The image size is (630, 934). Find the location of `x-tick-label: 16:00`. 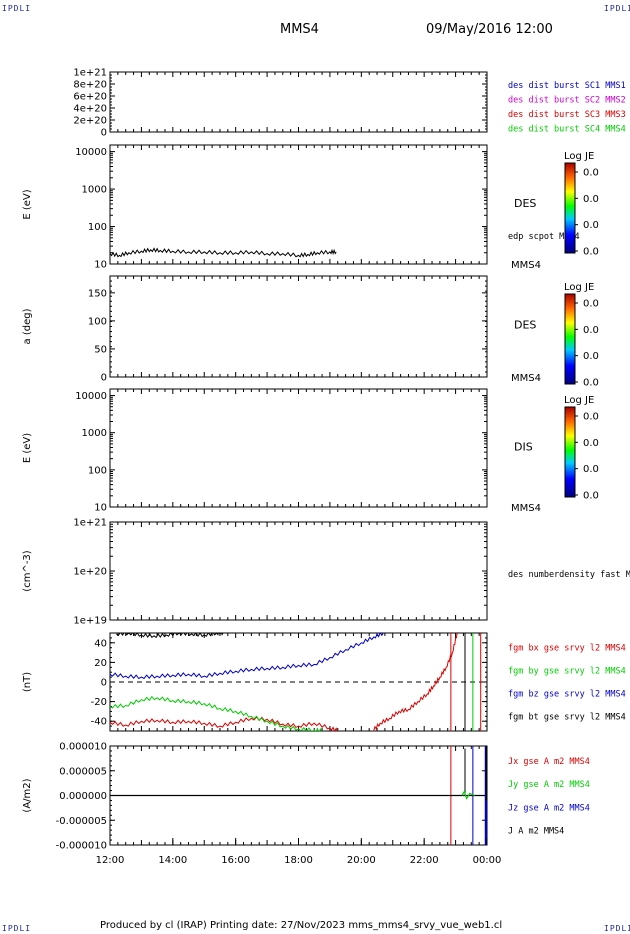

x-tick-label: 16:00 is located at coordinates (235, 860).